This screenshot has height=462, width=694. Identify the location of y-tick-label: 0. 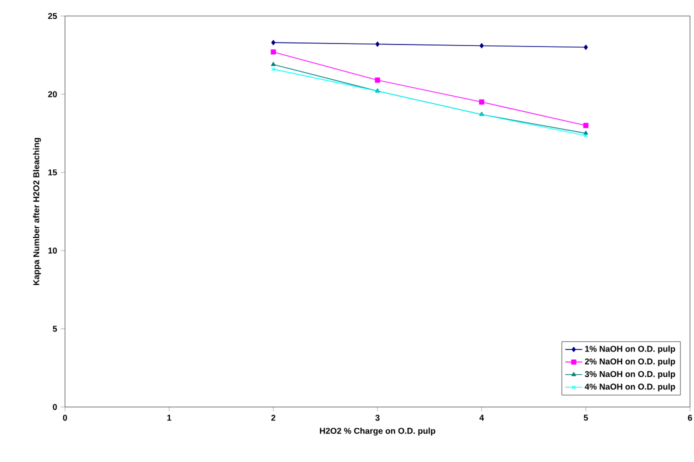
(54, 407).